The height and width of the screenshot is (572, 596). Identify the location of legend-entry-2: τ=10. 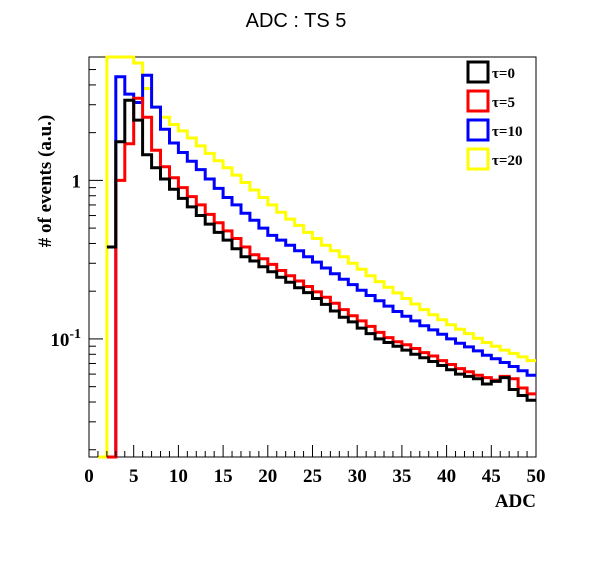
(507, 132).